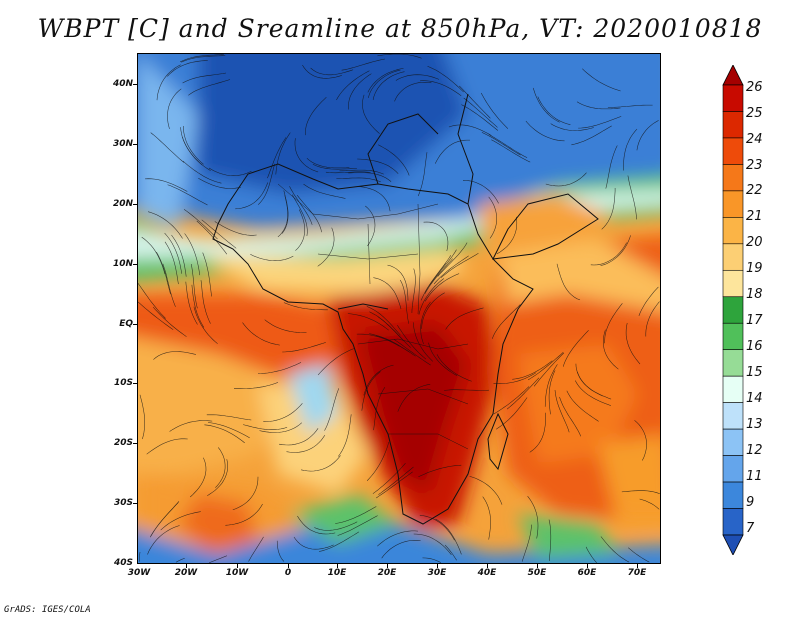 This screenshot has height=618, width=800. What do you see at coordinates (754, 294) in the screenshot?
I see `colorbar-label: 18` at bounding box center [754, 294].